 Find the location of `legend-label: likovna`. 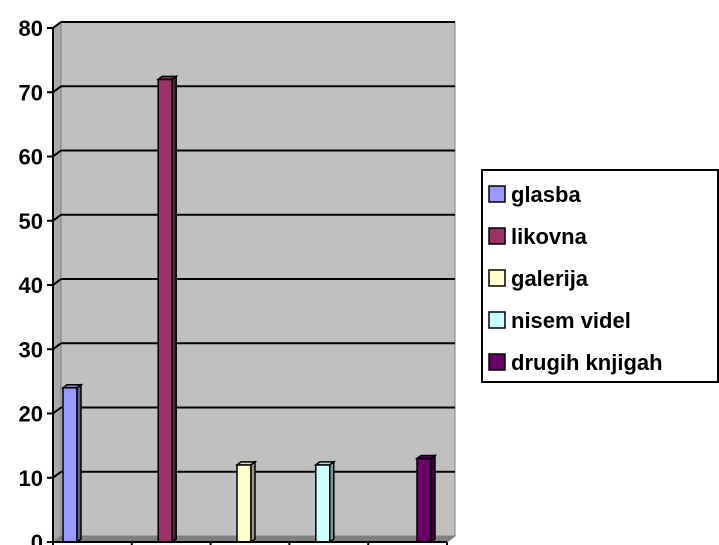

legend-label: likovna is located at coordinates (549, 236).